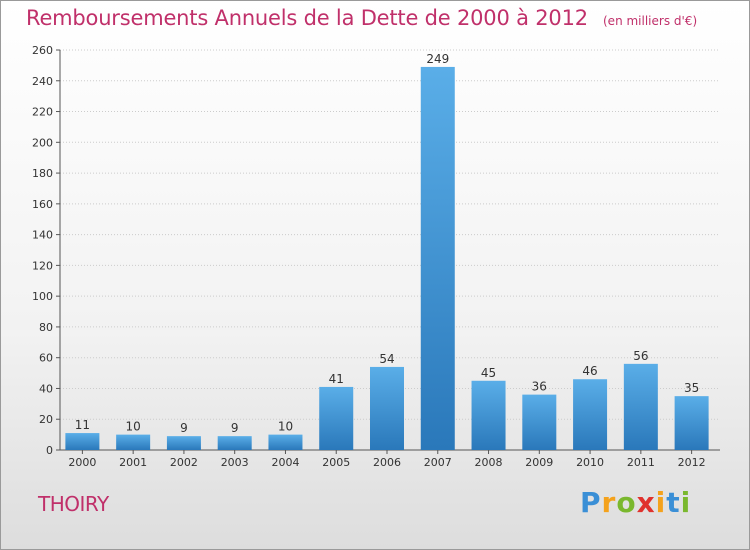  What do you see at coordinates (641, 462) in the screenshot?
I see `x-tick-label: 2011` at bounding box center [641, 462].